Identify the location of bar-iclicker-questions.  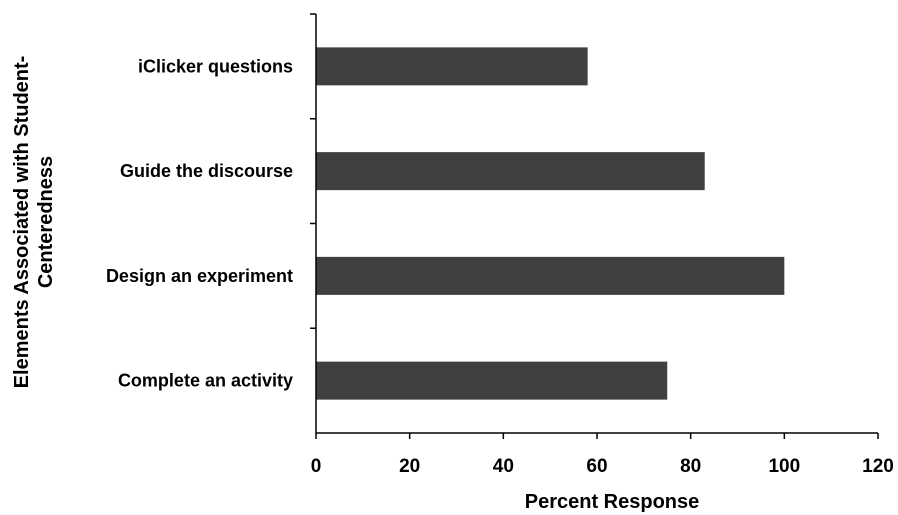
(452, 66).